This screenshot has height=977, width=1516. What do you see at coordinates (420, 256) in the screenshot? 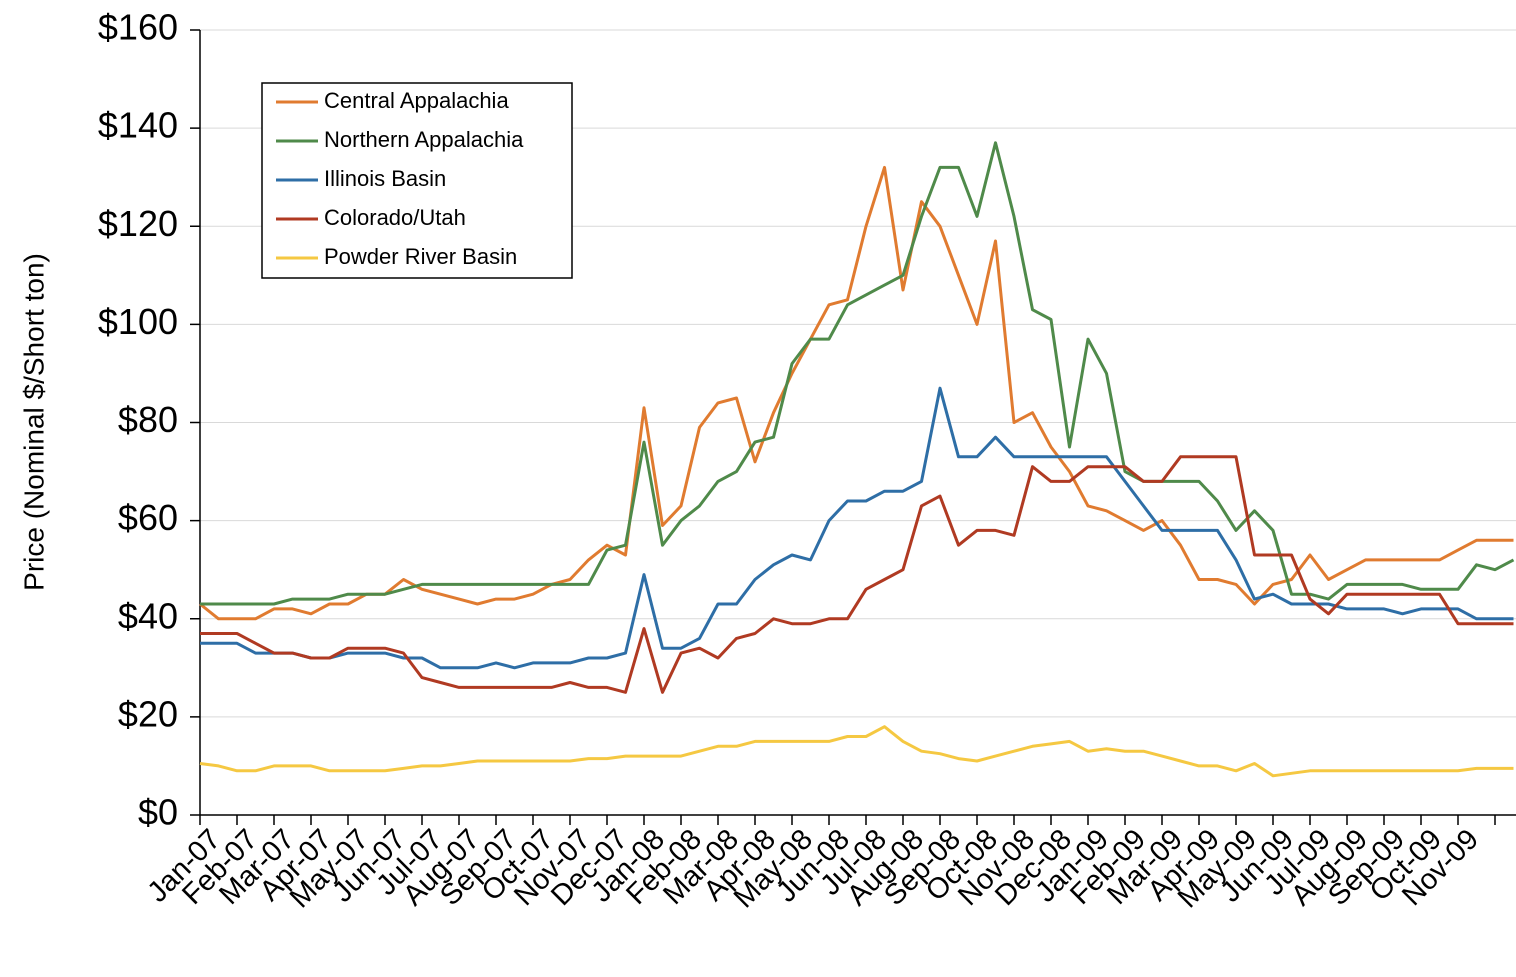
I see `legend-label: Powder River Basin` at bounding box center [420, 256].